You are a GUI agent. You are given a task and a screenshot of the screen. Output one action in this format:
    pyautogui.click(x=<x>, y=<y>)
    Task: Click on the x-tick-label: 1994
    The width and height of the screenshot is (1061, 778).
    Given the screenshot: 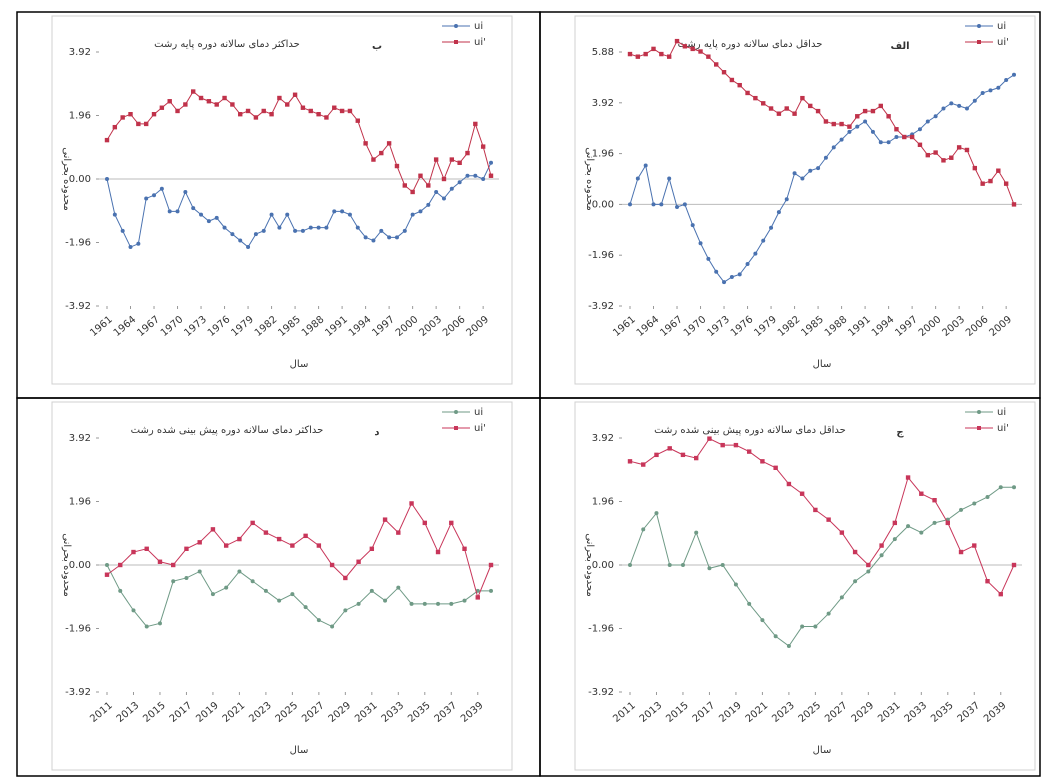 What is the action you would take?
    pyautogui.click(x=883, y=326)
    